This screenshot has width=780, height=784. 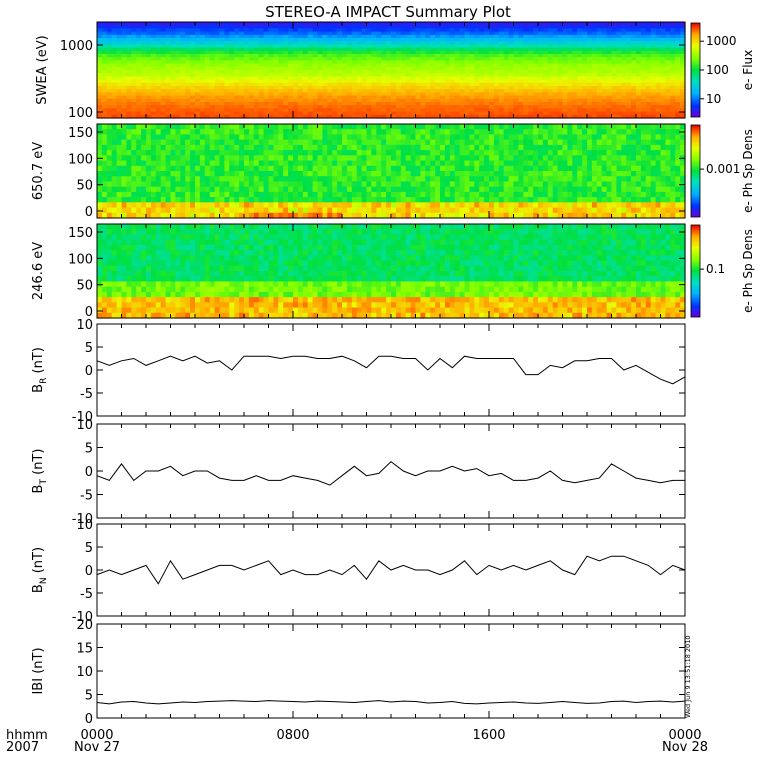 I want to click on colorbar-tick-label: 10, so click(x=713, y=99).